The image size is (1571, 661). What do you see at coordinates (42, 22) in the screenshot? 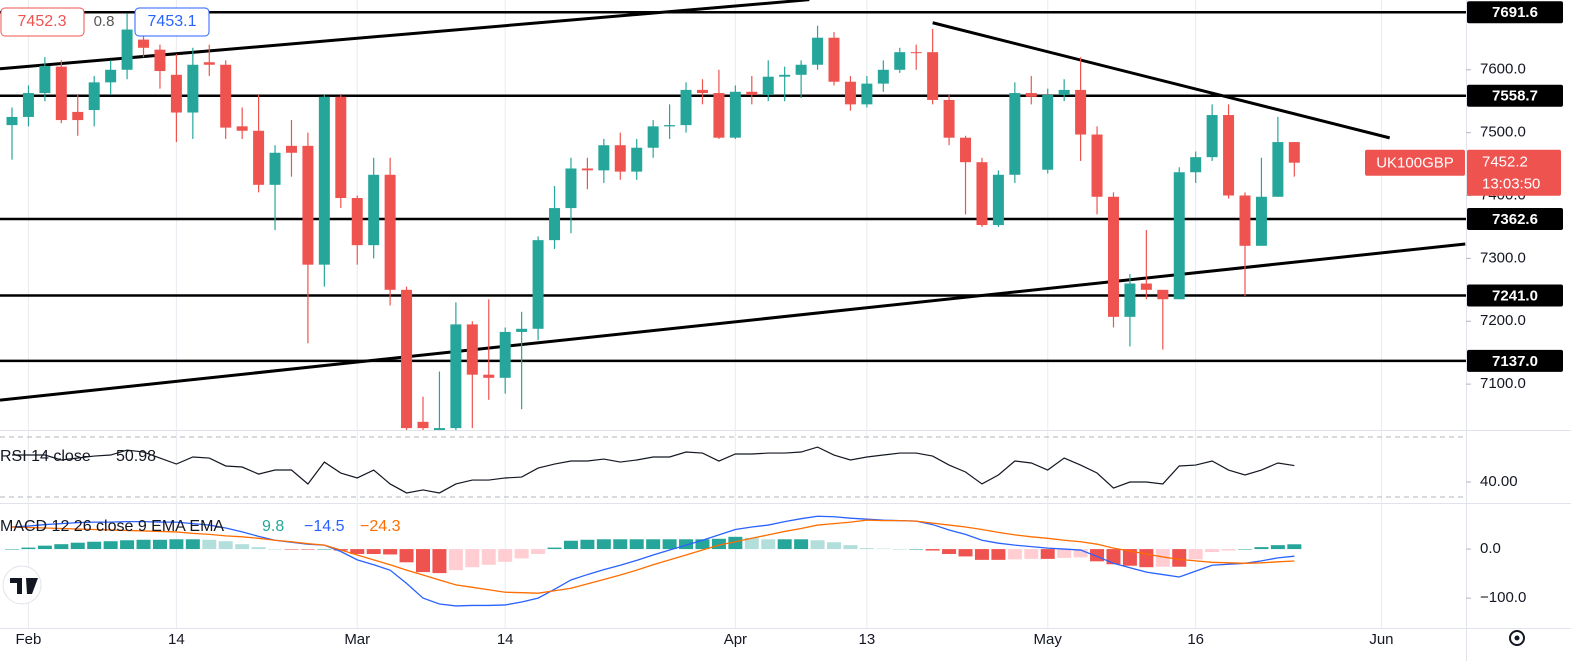
I see `sell-box` at bounding box center [42, 22].